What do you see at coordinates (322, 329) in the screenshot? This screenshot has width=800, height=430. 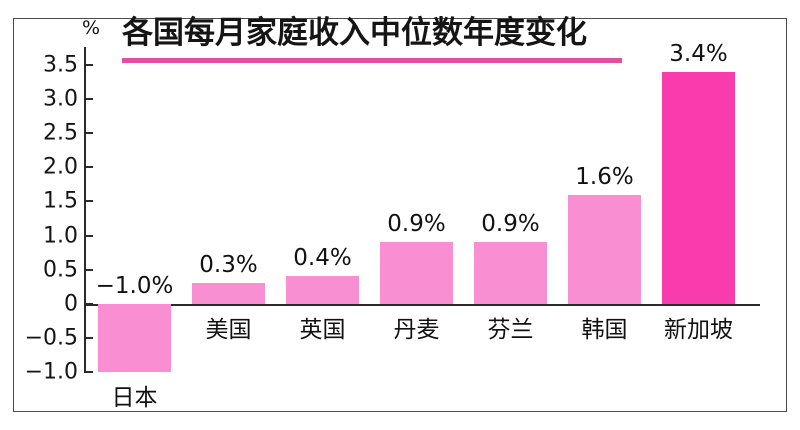 I see `bar-category-label: 英国` at bounding box center [322, 329].